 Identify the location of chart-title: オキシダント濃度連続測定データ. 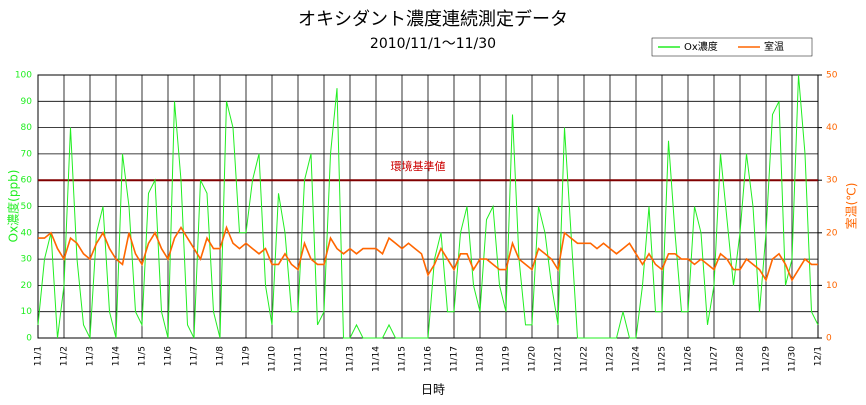
(433, 19).